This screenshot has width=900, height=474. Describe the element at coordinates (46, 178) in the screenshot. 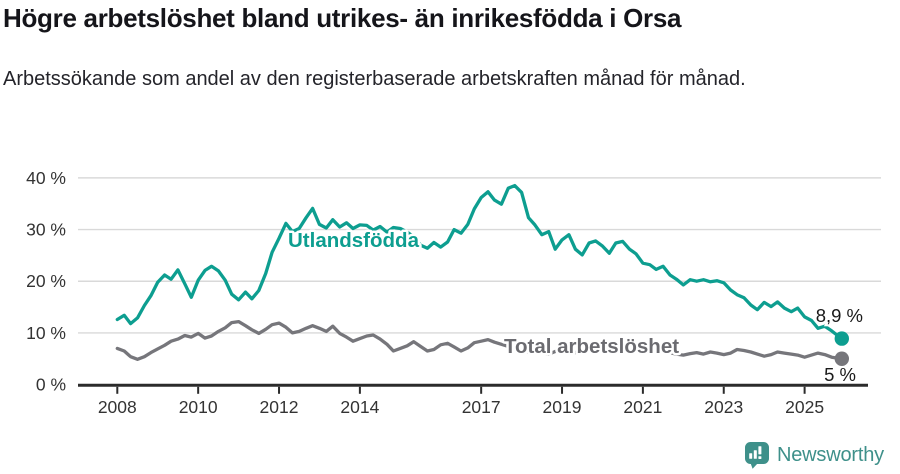

I see `y-tick-label: 40 %` at that location.